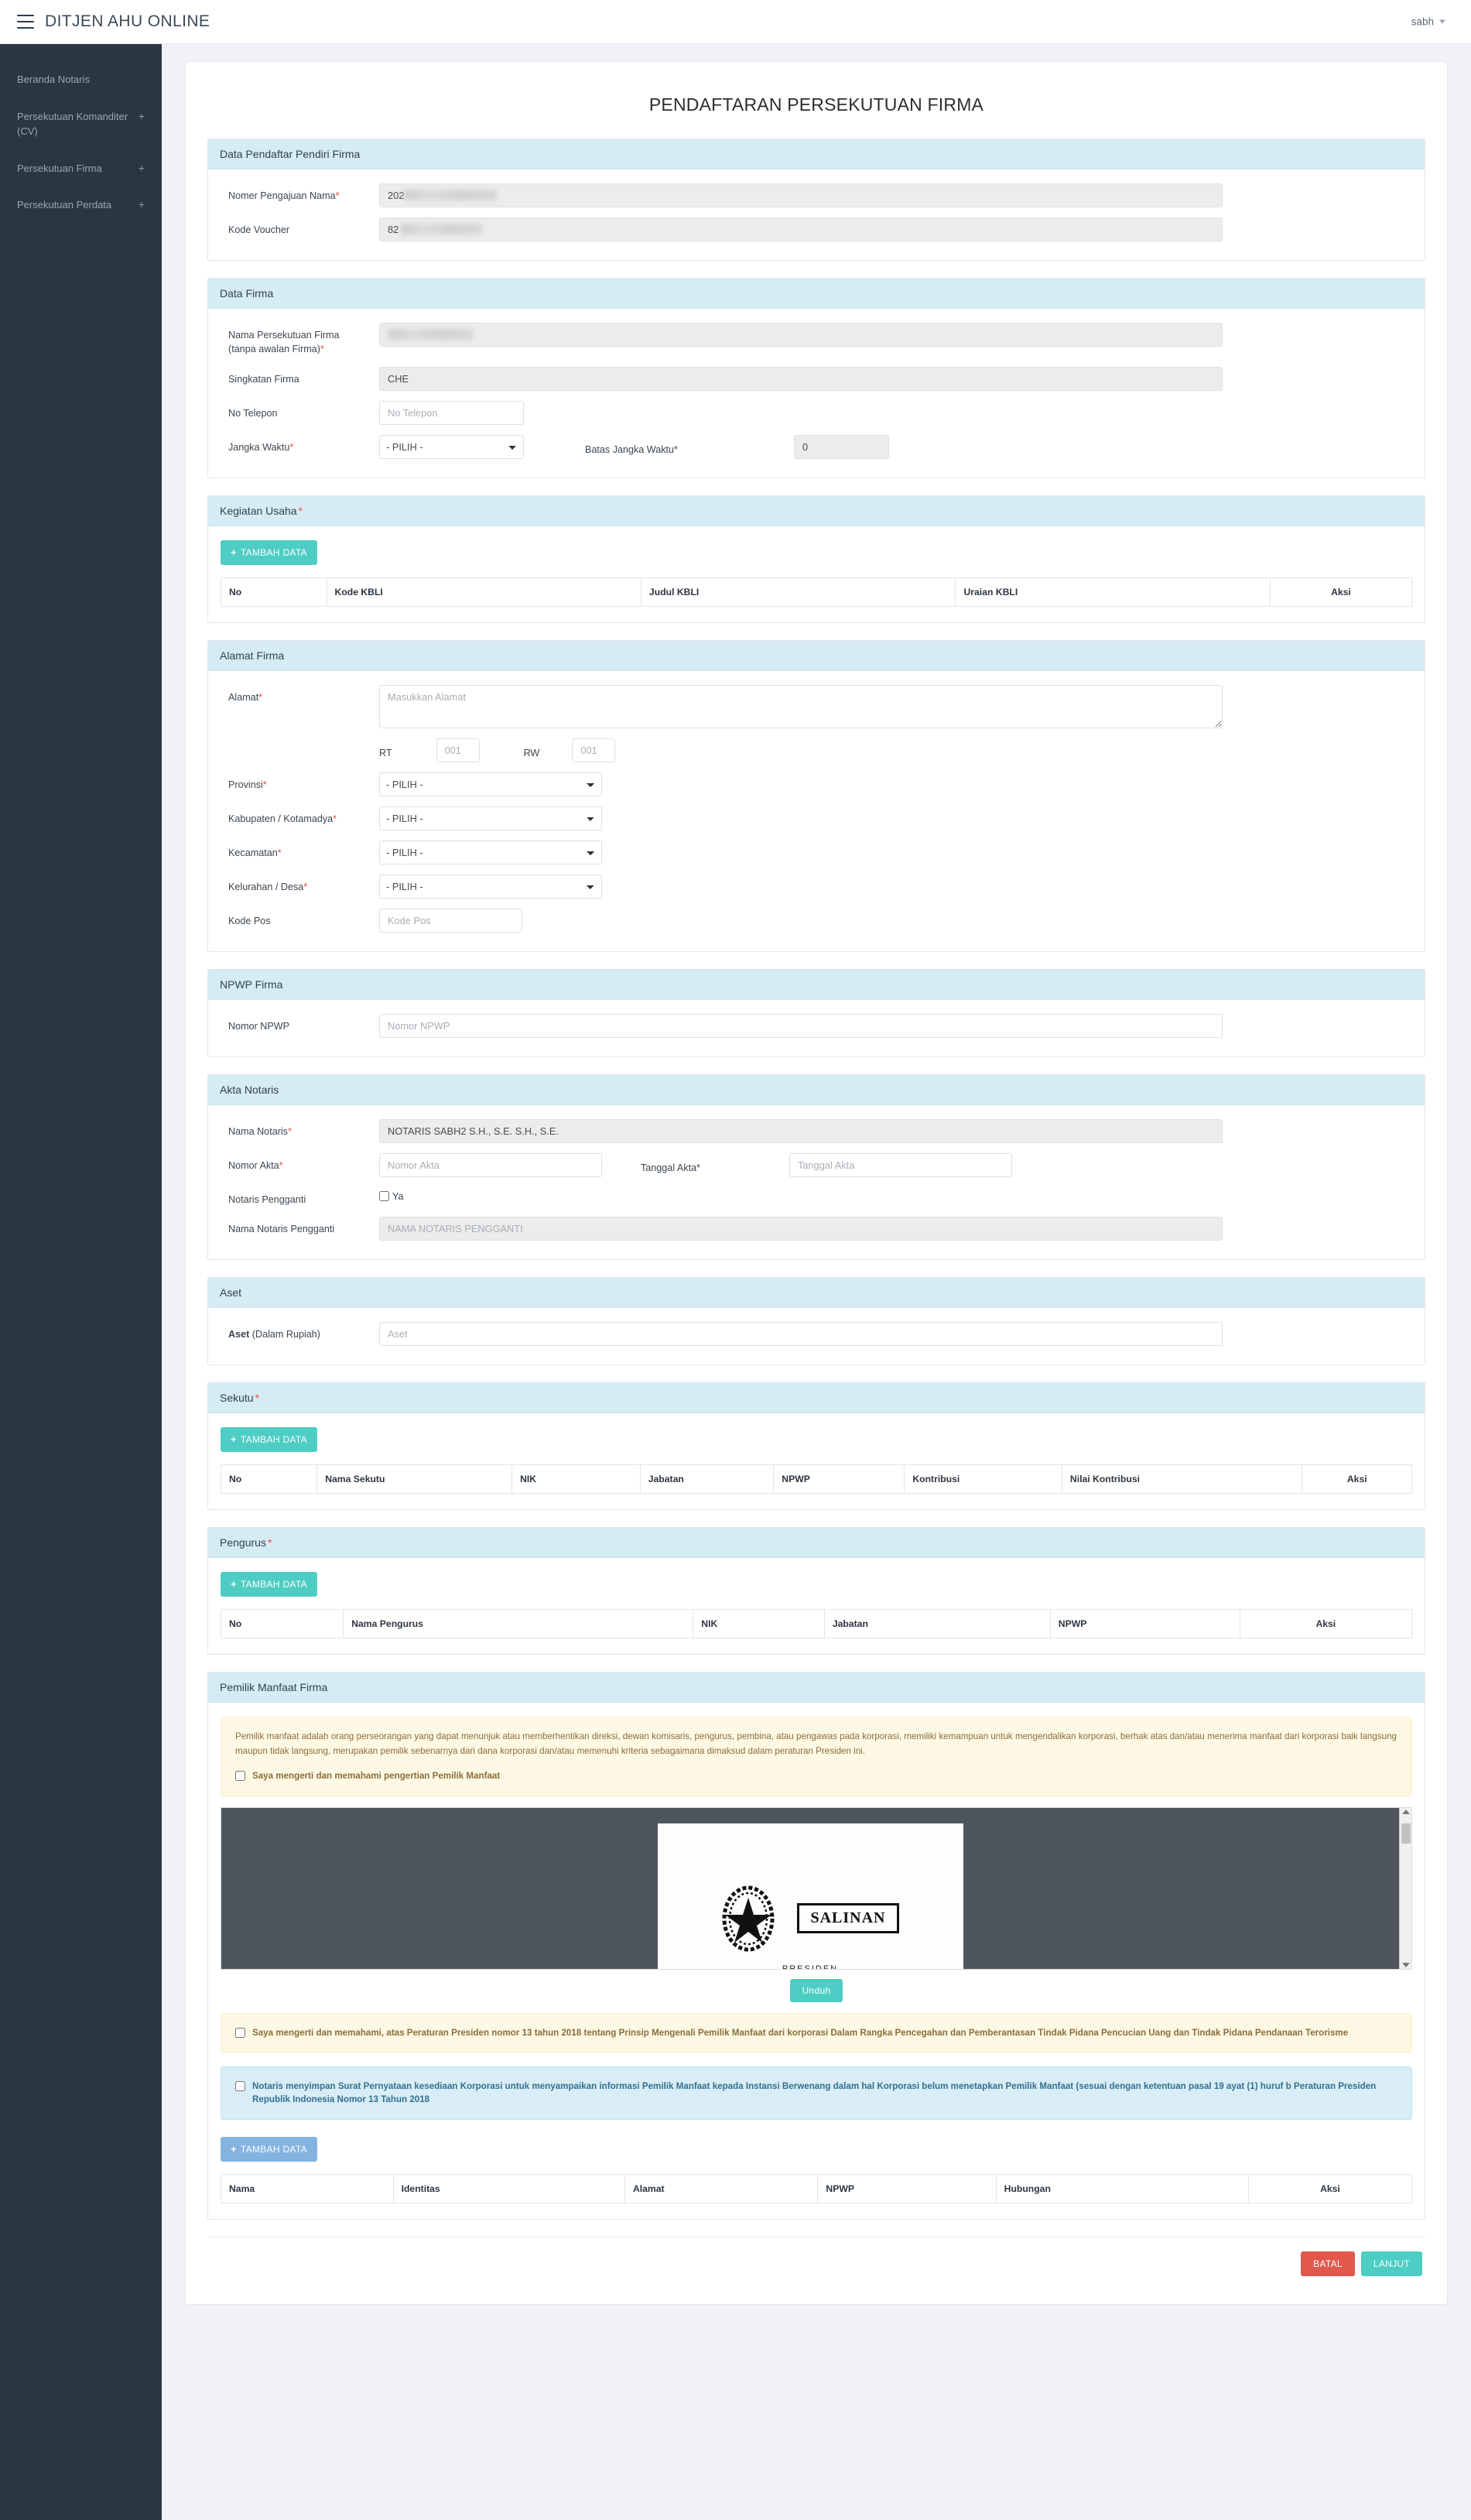  I want to click on aset-input, so click(801, 1333).